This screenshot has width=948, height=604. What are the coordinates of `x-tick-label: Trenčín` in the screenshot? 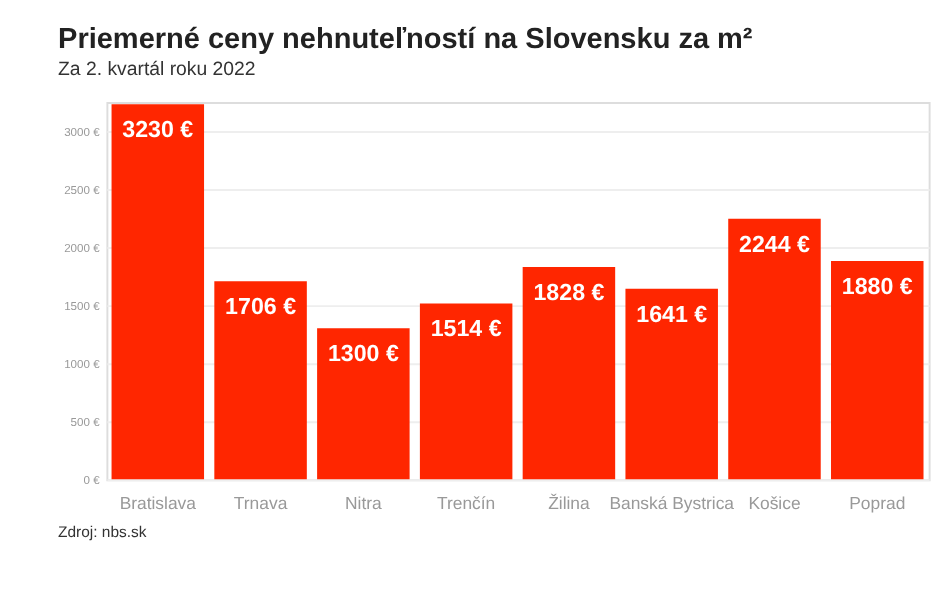 It's located at (466, 503).